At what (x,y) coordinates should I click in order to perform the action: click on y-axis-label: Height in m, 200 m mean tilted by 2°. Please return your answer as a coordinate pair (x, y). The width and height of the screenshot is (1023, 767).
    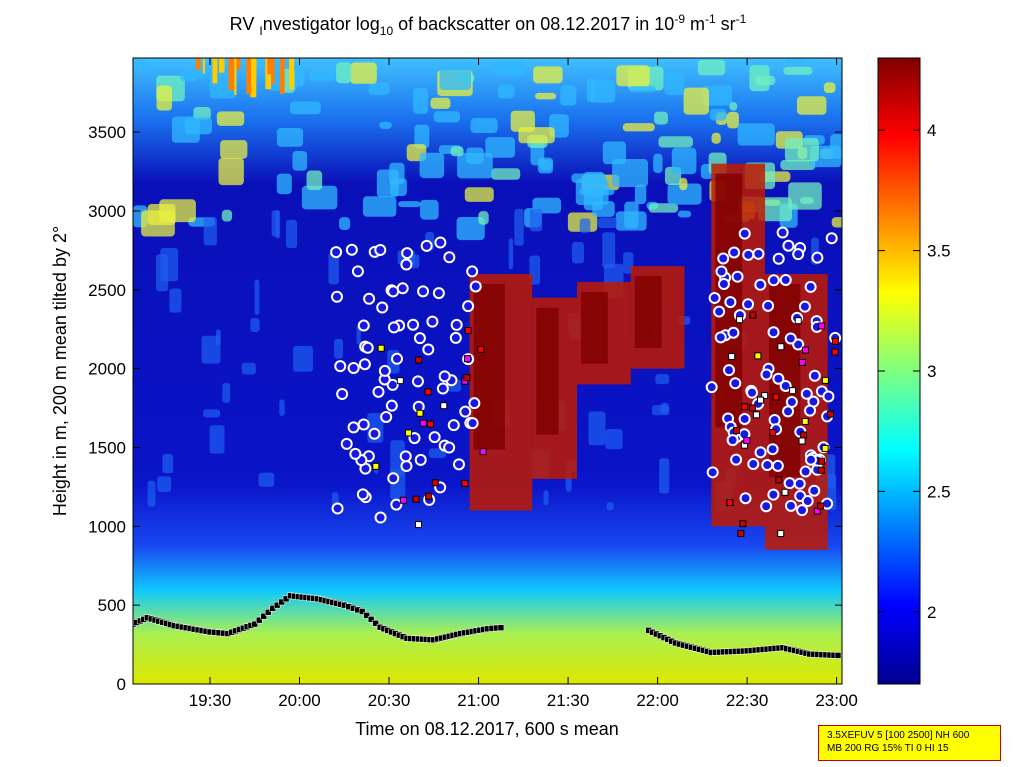
    Looking at the image, I should click on (60, 371).